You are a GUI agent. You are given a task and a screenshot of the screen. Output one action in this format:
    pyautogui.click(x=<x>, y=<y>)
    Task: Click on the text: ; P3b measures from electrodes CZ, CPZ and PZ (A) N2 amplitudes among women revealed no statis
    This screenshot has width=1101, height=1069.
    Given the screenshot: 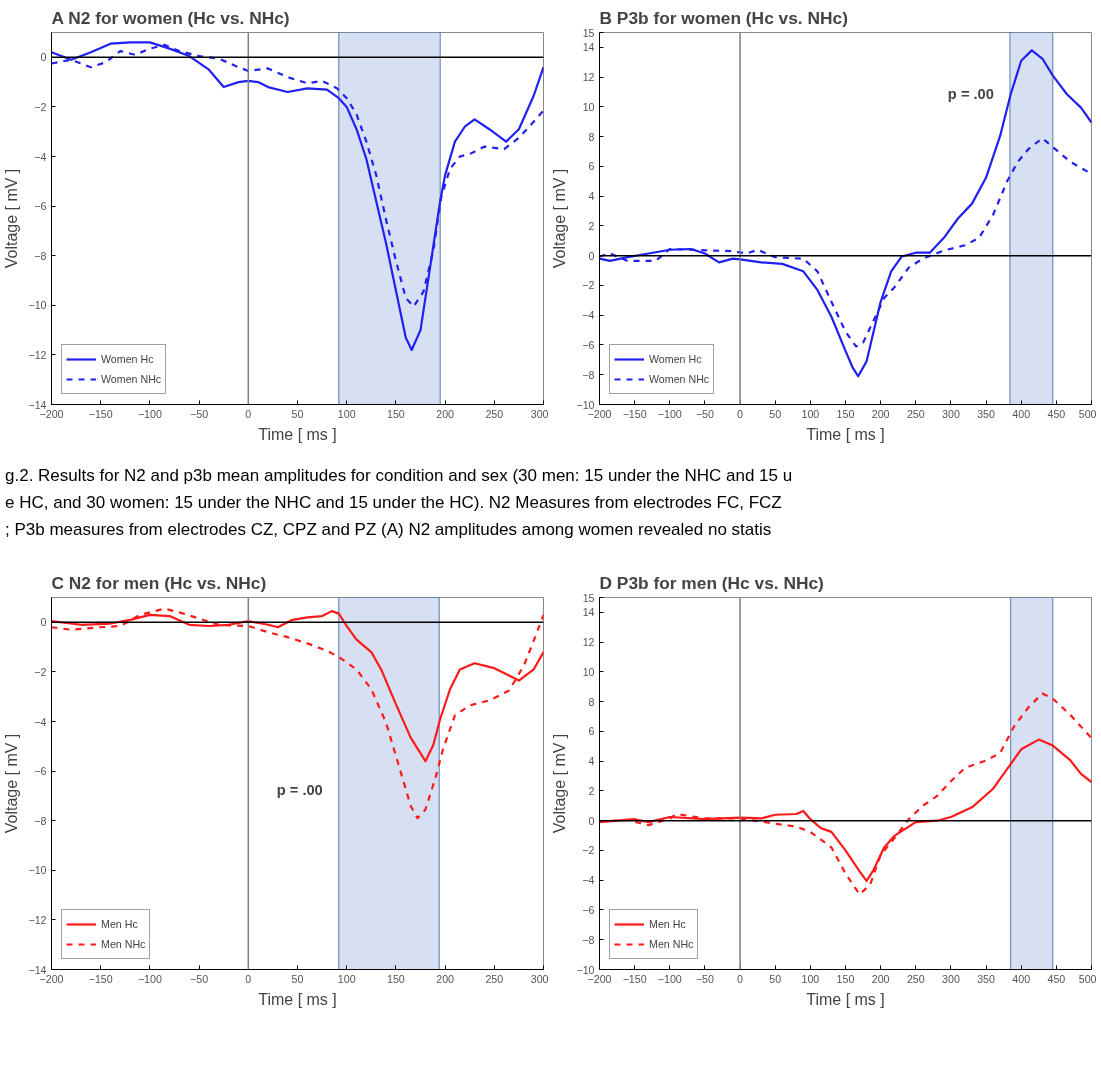 What is the action you would take?
    pyautogui.click(x=388, y=530)
    